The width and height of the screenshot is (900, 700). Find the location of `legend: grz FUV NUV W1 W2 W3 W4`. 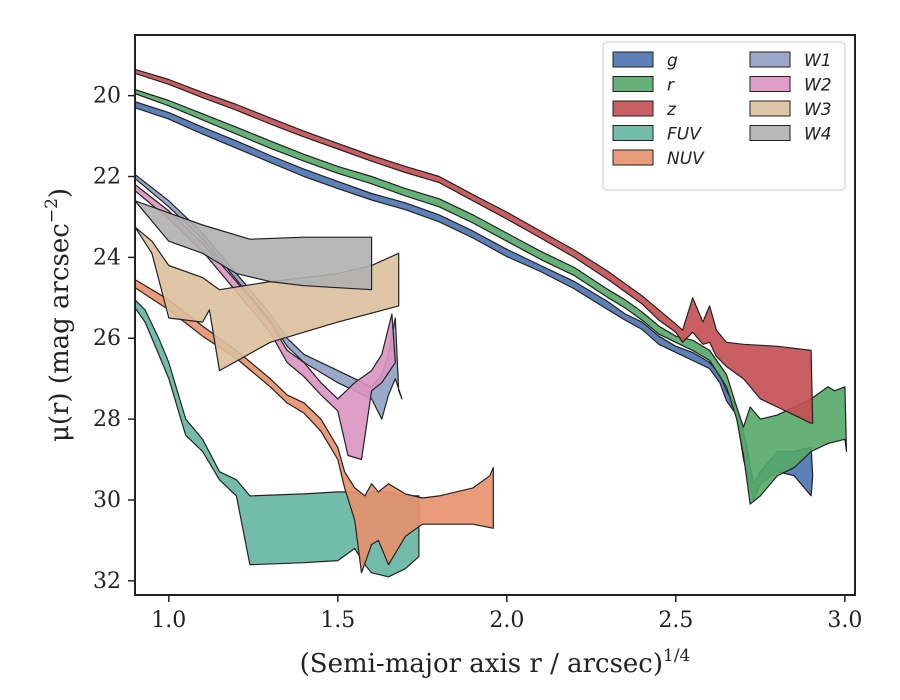

legend: grz FUV NUV W1 W2 W3 W4 is located at coordinates (724, 116).